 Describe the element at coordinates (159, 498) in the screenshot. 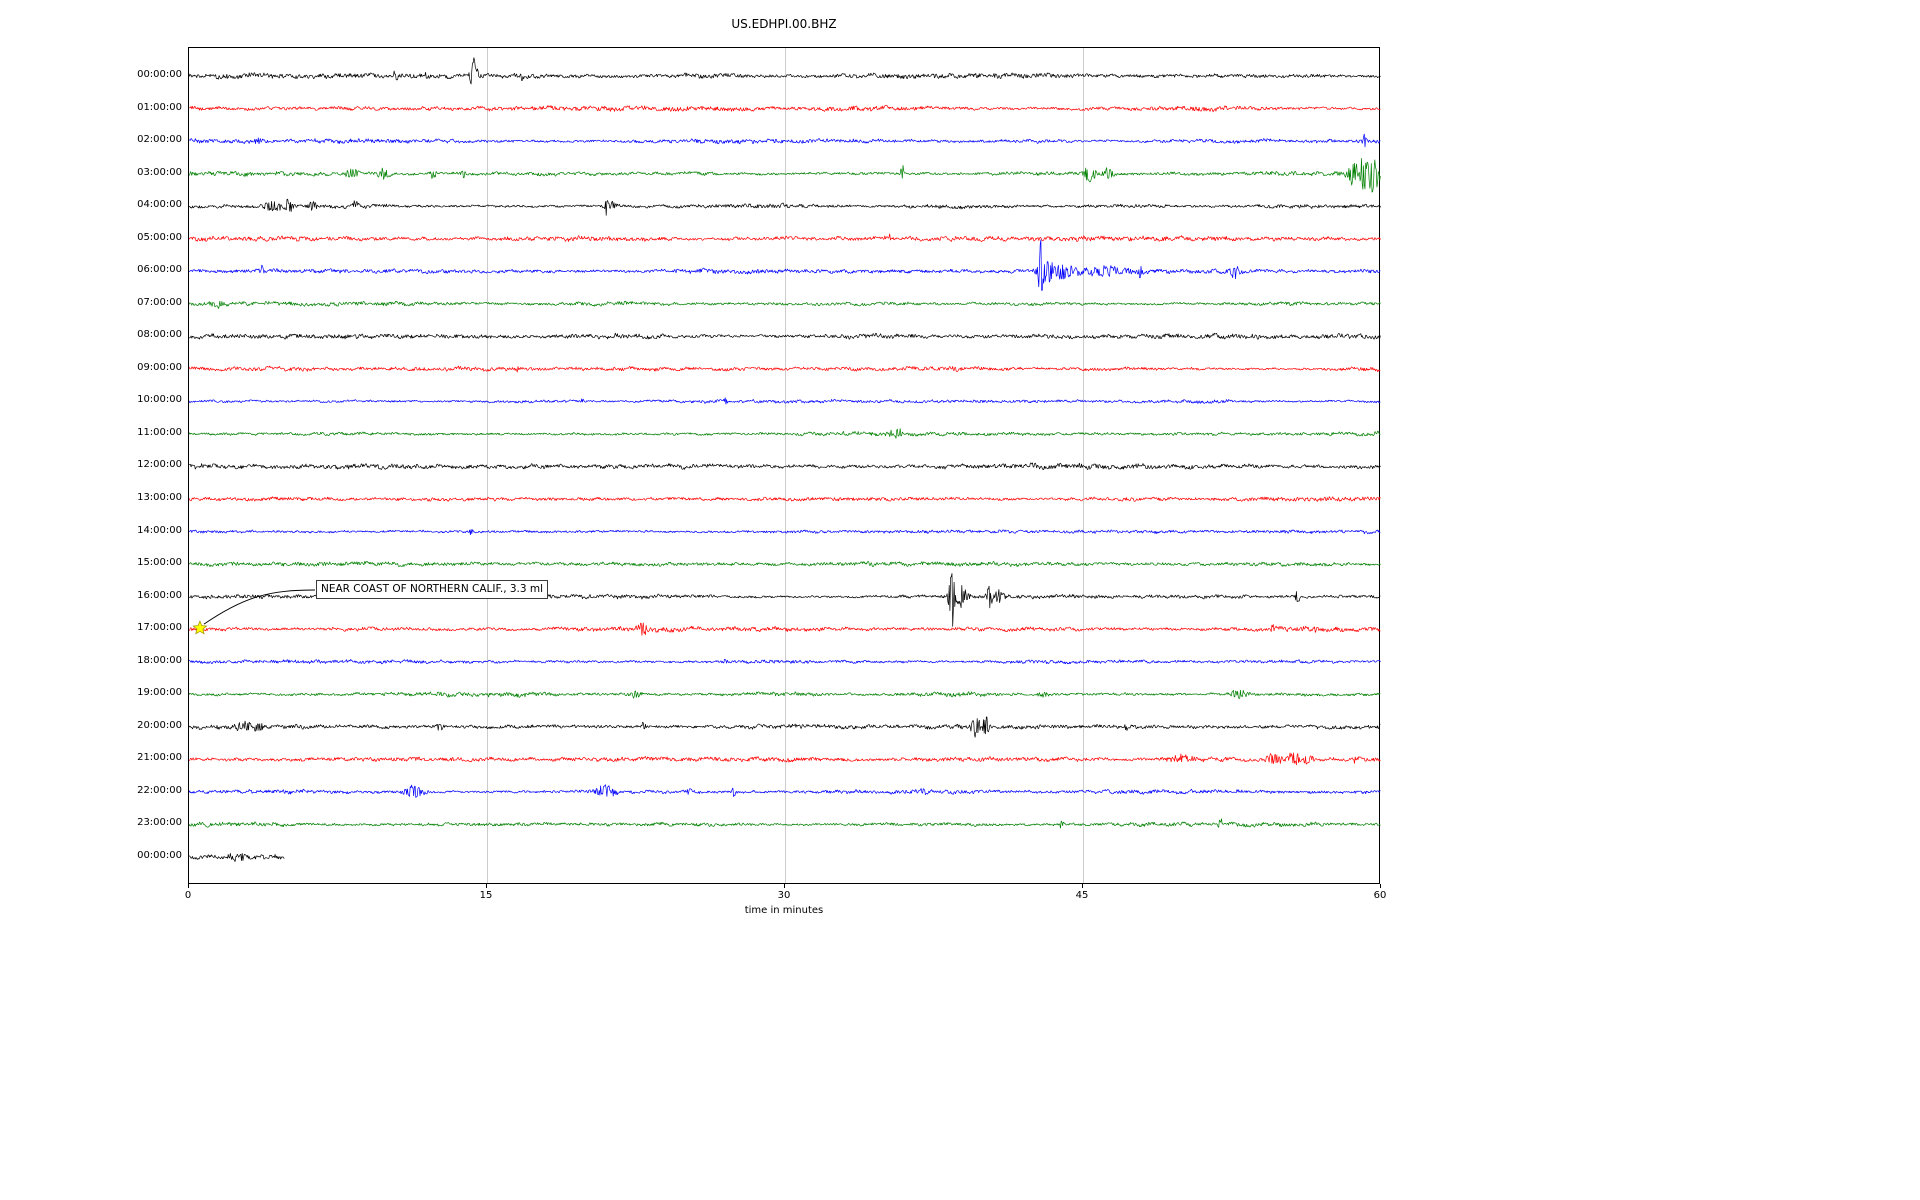

I see `row-time-label: 13:00:00` at that location.